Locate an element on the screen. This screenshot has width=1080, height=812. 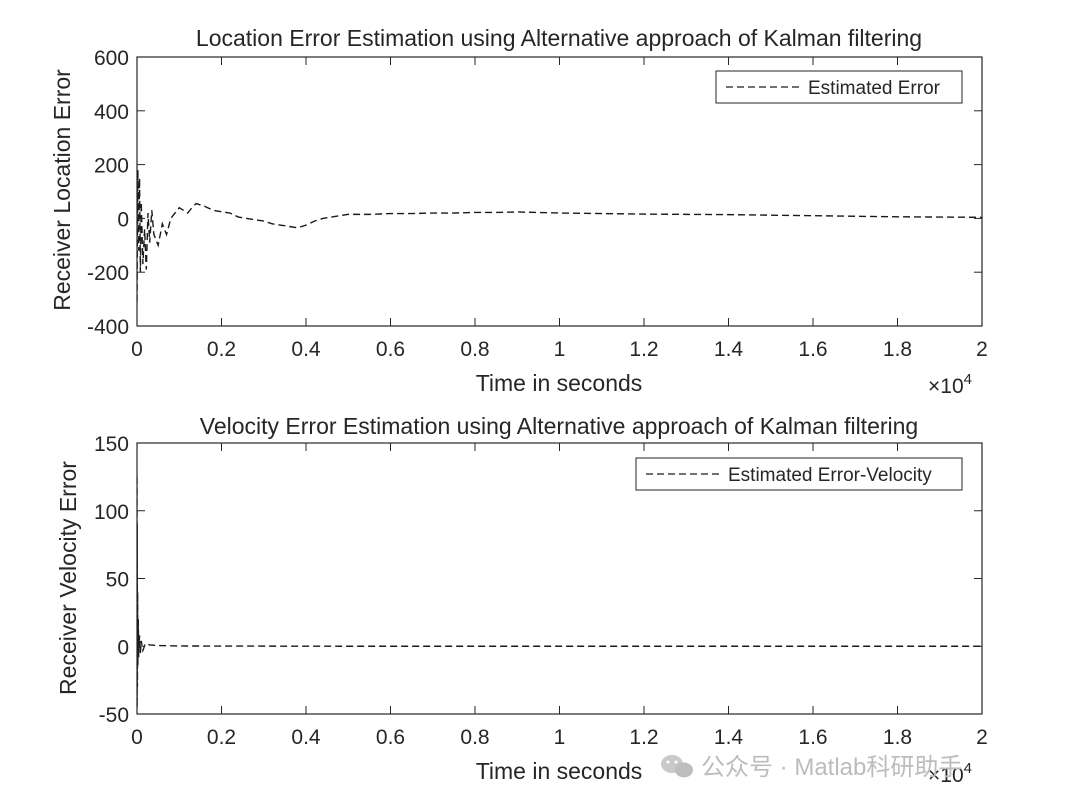
velocity-x-tick-label: 1.4 is located at coordinates (729, 737).